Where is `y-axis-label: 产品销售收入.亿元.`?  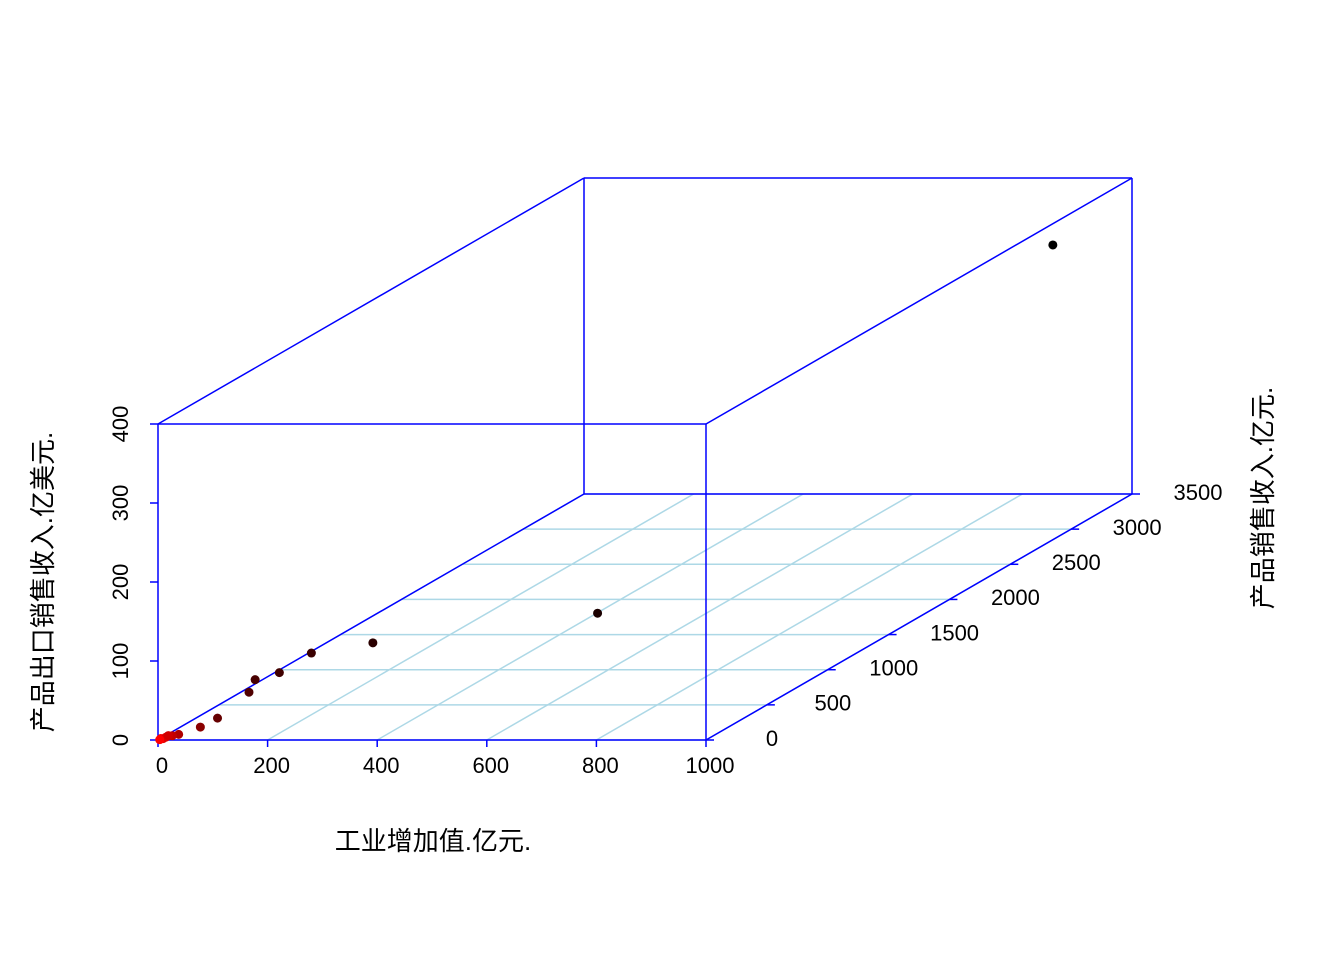
y-axis-label: 产品销售收入.亿元. is located at coordinates (1263, 498).